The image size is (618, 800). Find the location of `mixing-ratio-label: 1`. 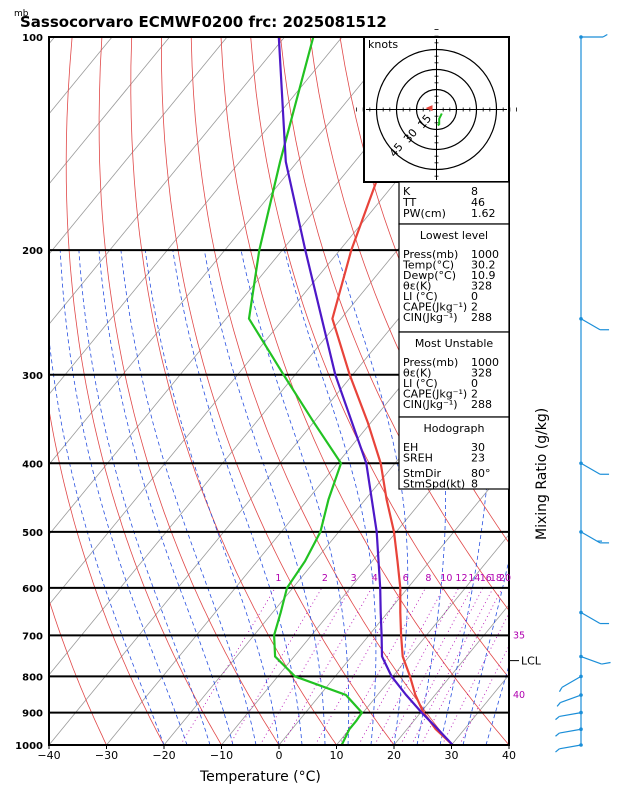

mixing-ratio-label: 1 is located at coordinates (278, 578).